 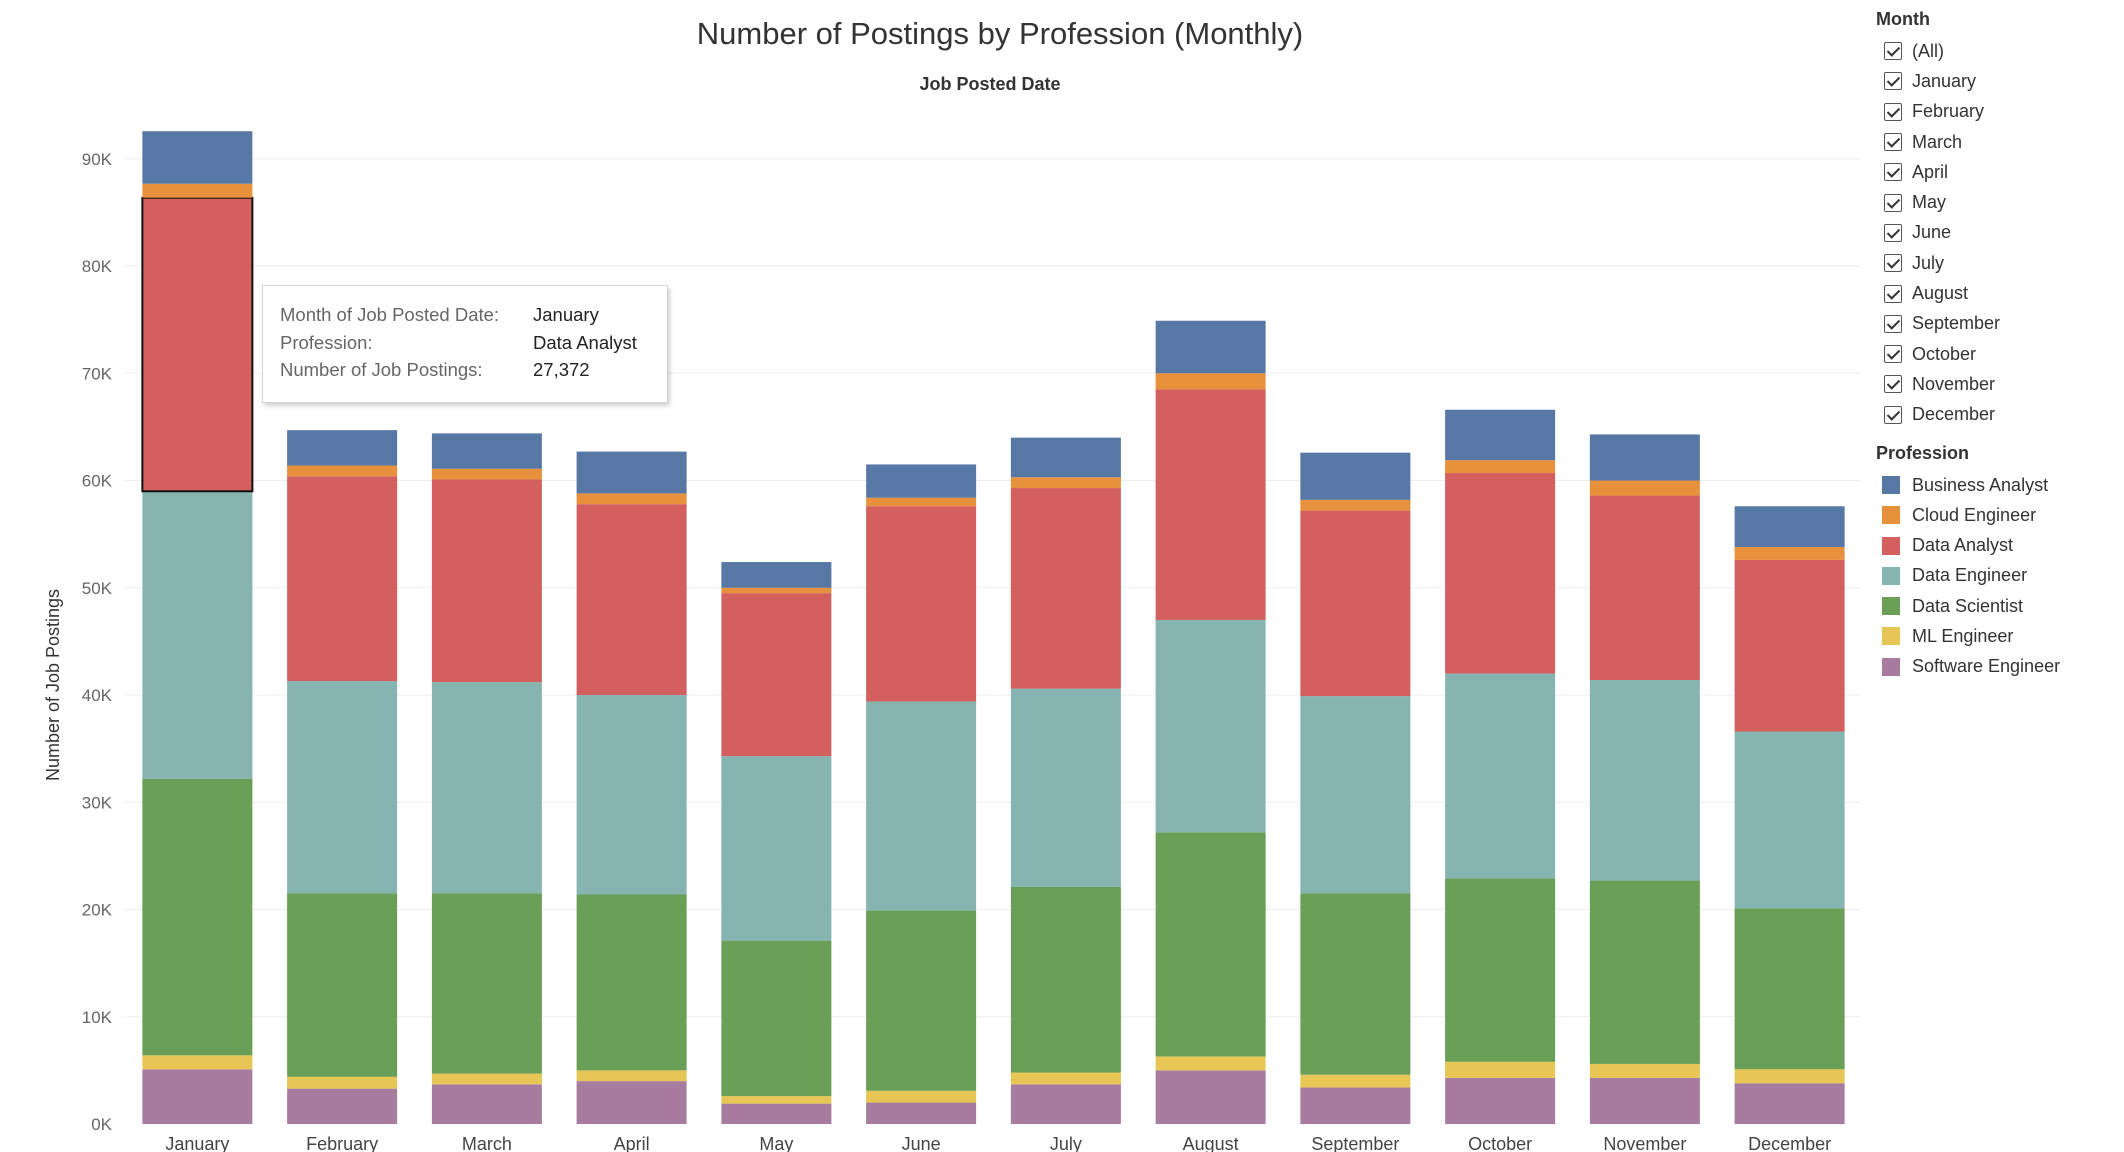 I want to click on legend-item: Data Scientist, so click(x=1996, y=606).